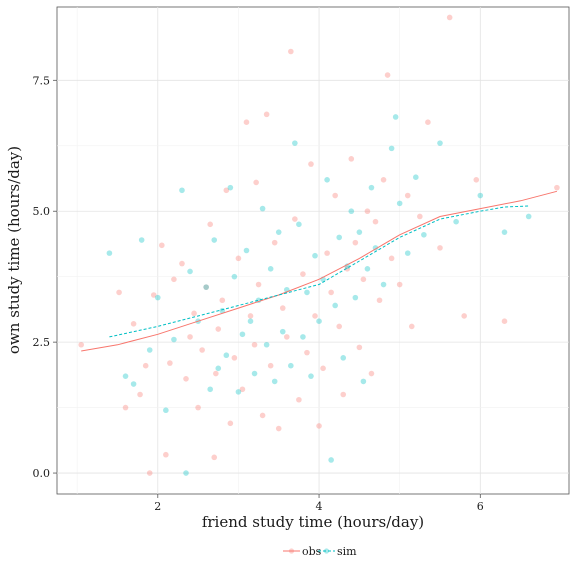 The height and width of the screenshot is (566, 572). What do you see at coordinates (42, 211) in the screenshot?
I see `y-tick-label-2: 5.0` at bounding box center [42, 211].